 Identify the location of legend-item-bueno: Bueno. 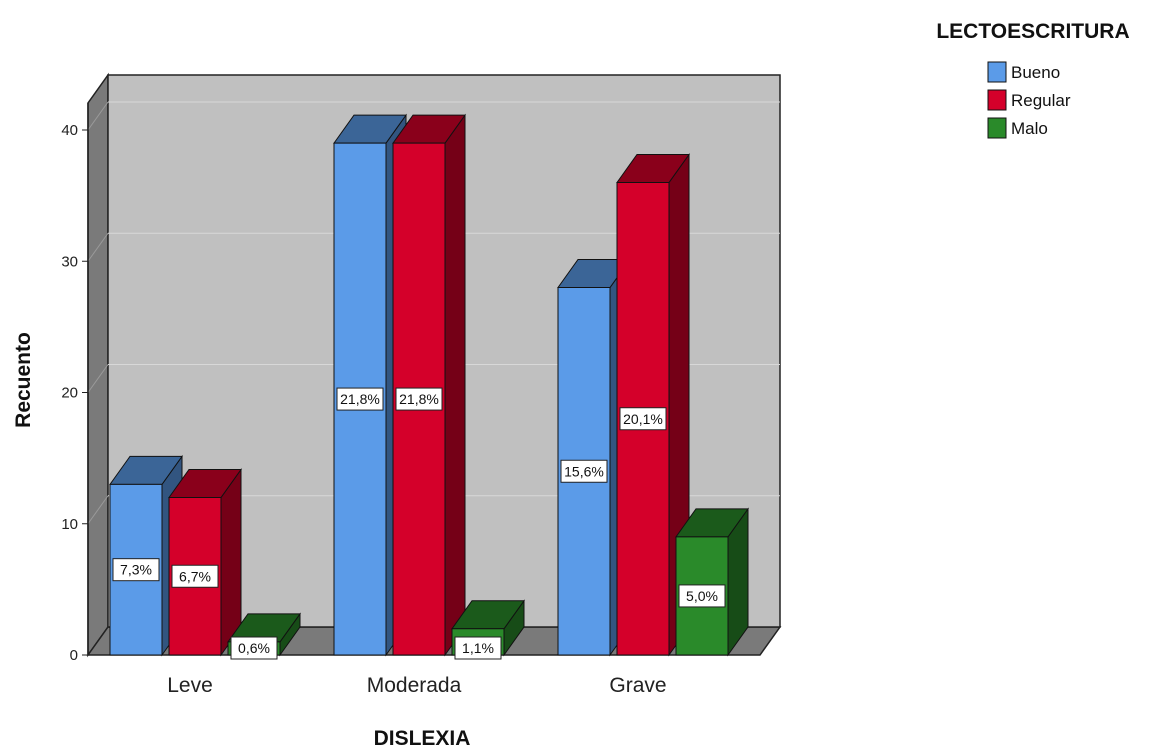
(1023, 72).